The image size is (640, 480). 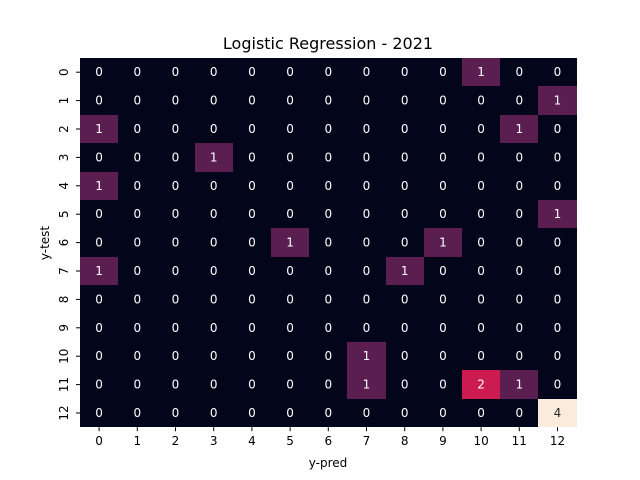 I want to click on x-tick-label: 0, so click(x=99, y=441).